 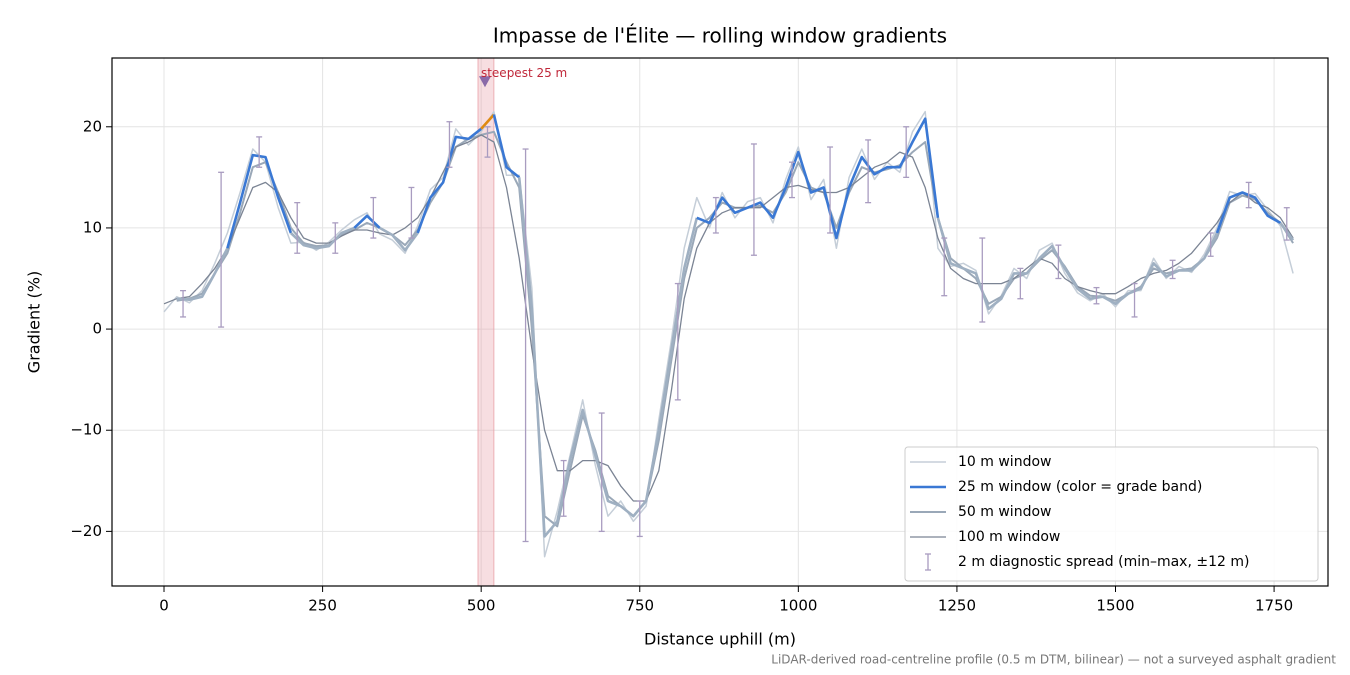 What do you see at coordinates (92, 126) in the screenshot?
I see `y-tick-label: 20` at bounding box center [92, 126].